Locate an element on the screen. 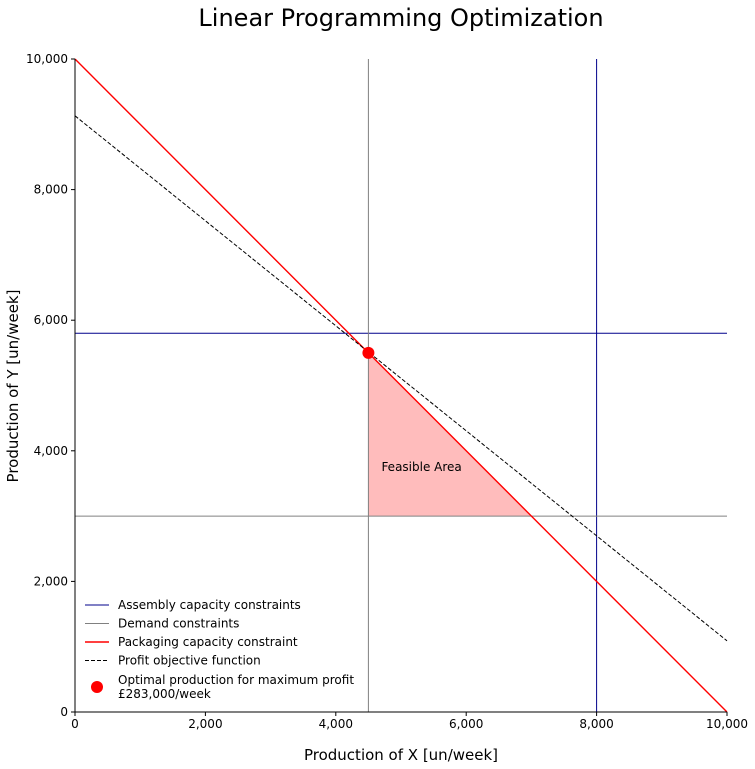 The width and height of the screenshot is (755, 769). y-tick-label: 8,000 is located at coordinates (51, 190).